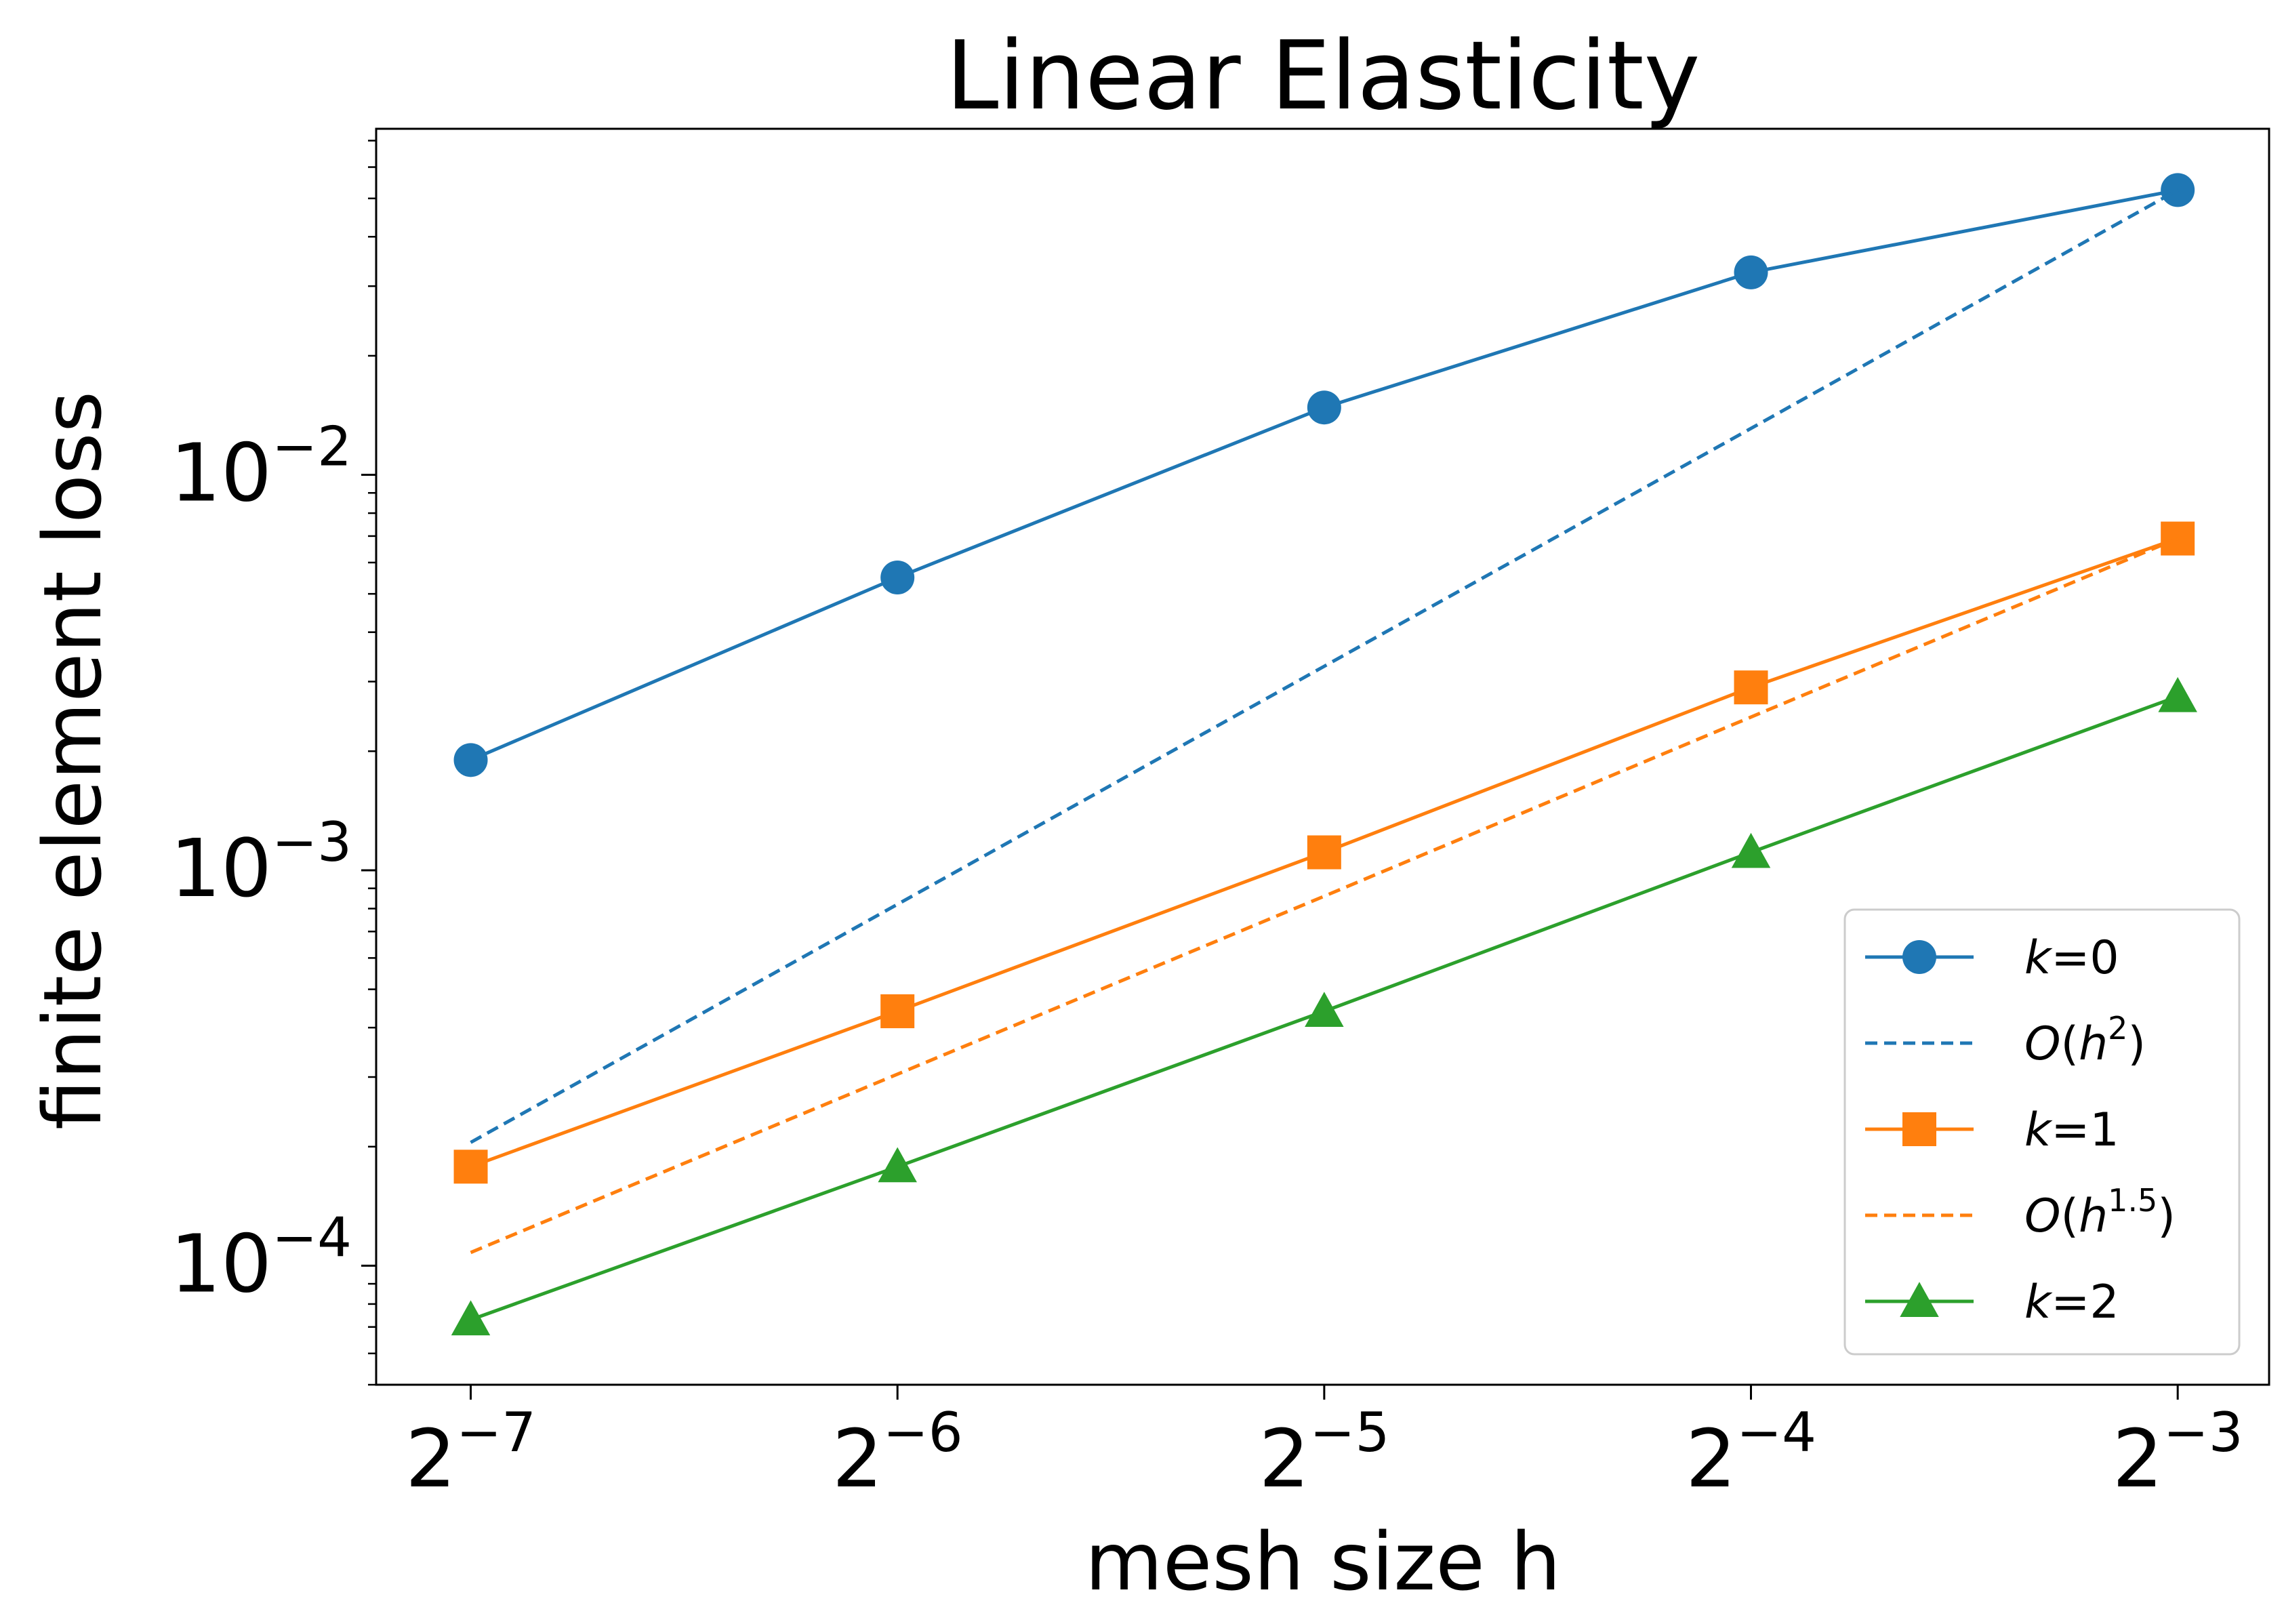 This screenshot has width=2284, height=1624. Describe the element at coordinates (2021, 1212) in the screenshot. I see `legend-item: O(h1.5)` at that location.